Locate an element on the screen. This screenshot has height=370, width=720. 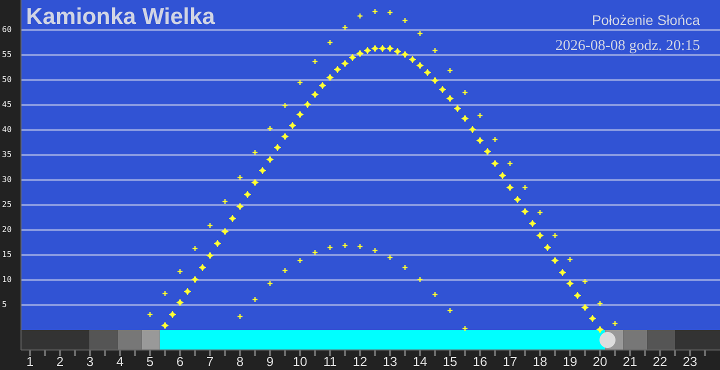
annotation: 2026-08-08 godz. 20:15 is located at coordinates (627, 46).